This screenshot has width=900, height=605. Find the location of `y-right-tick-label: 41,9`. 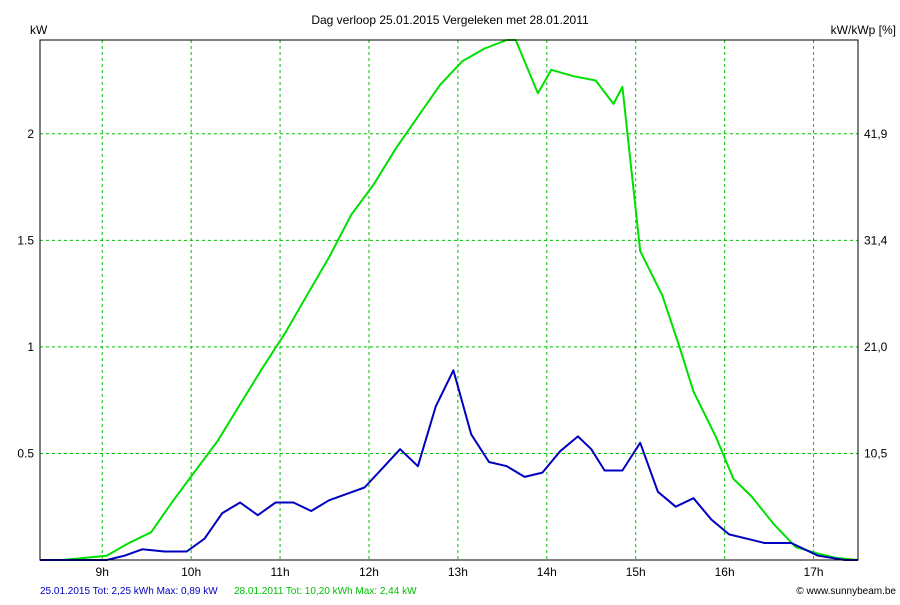

y-right-tick-label: 41,9 is located at coordinates (876, 134).